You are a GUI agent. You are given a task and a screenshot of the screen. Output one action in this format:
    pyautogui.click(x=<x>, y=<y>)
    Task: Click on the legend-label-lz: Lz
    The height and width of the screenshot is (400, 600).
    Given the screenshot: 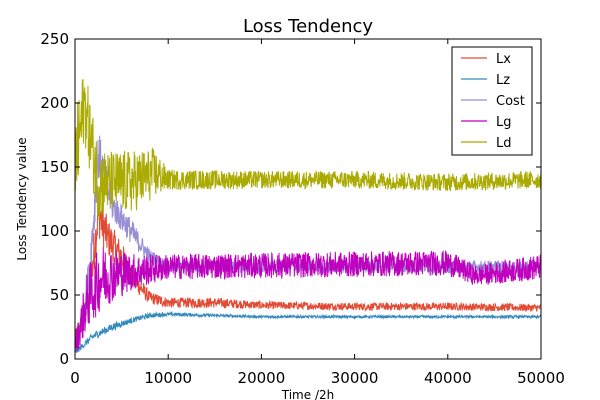 What is the action you would take?
    pyautogui.click(x=503, y=80)
    